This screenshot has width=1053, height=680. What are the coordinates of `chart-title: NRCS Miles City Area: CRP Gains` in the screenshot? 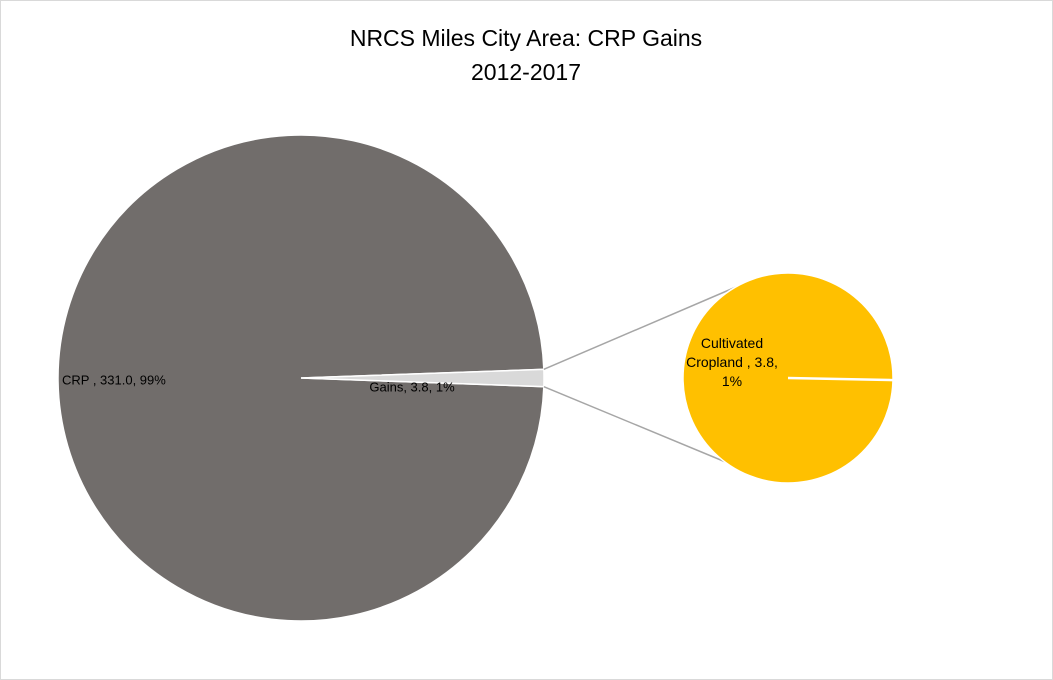 It's located at (526, 38).